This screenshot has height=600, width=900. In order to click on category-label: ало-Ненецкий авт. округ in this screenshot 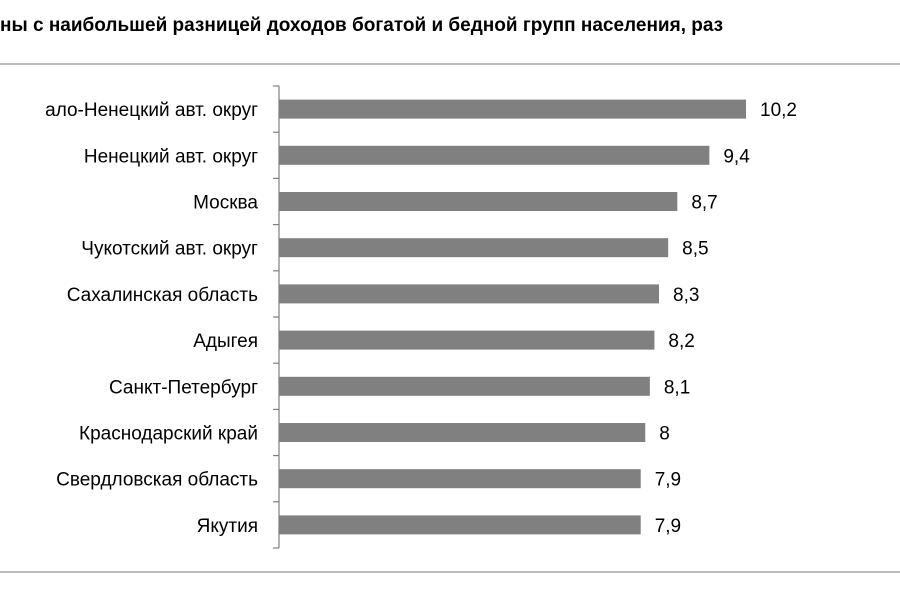, I will do `click(151, 110)`.